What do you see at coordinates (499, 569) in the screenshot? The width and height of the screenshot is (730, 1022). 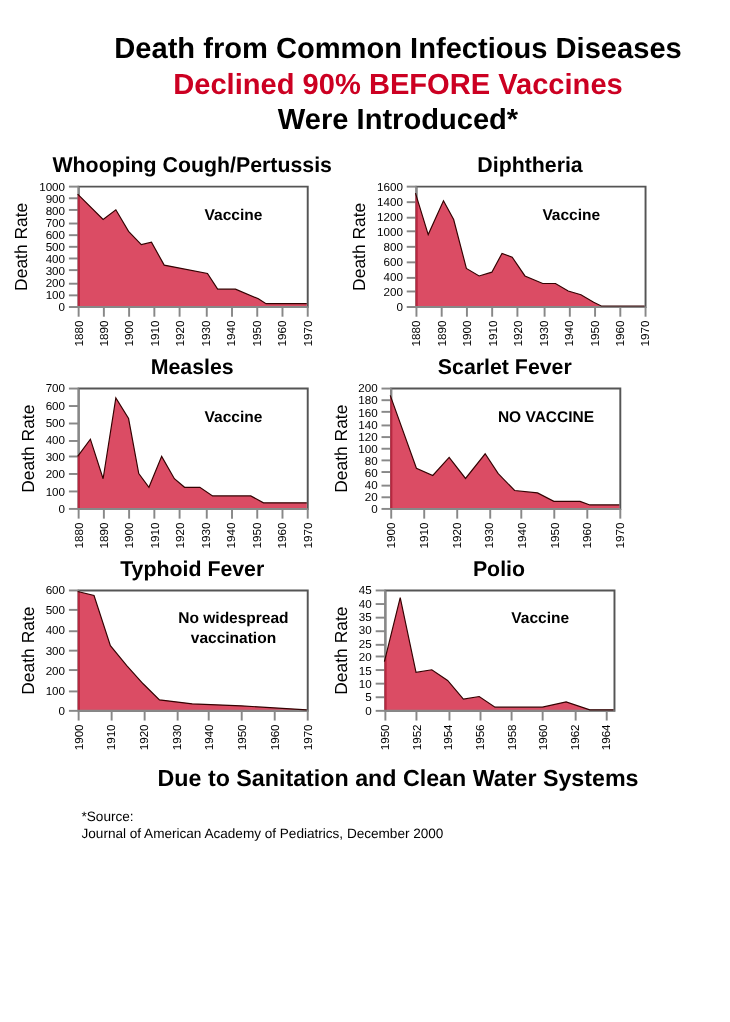 I see `chart-title: Polio` at bounding box center [499, 569].